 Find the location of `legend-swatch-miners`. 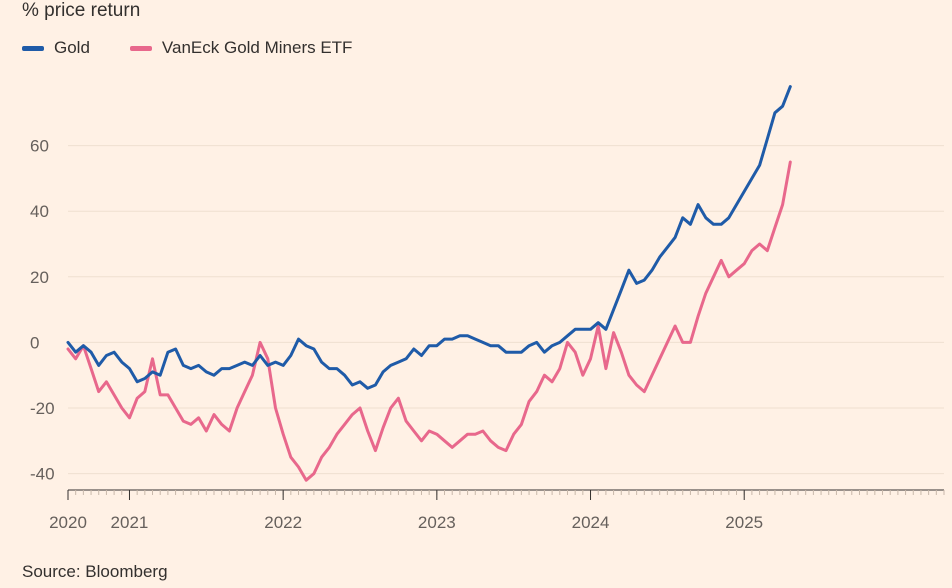

legend-swatch-miners is located at coordinates (140, 48).